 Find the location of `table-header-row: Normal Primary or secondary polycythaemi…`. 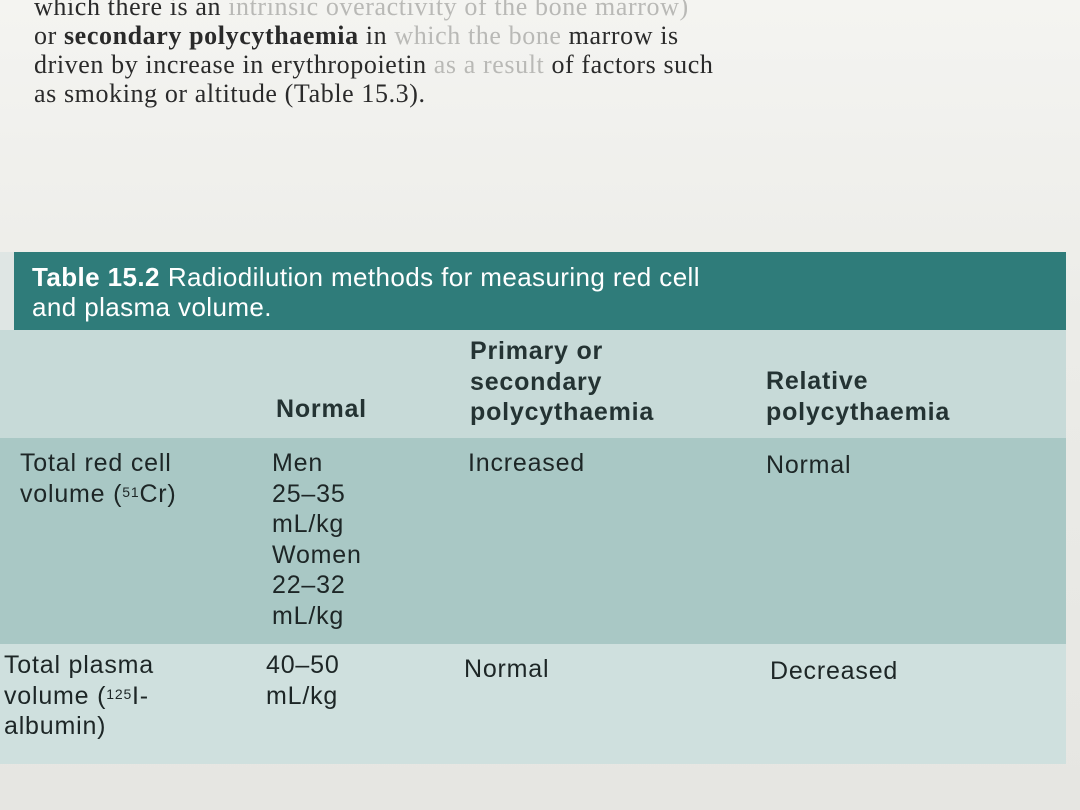

table-header-row: Normal Primary or secondary polycythaemi… is located at coordinates (533, 384).